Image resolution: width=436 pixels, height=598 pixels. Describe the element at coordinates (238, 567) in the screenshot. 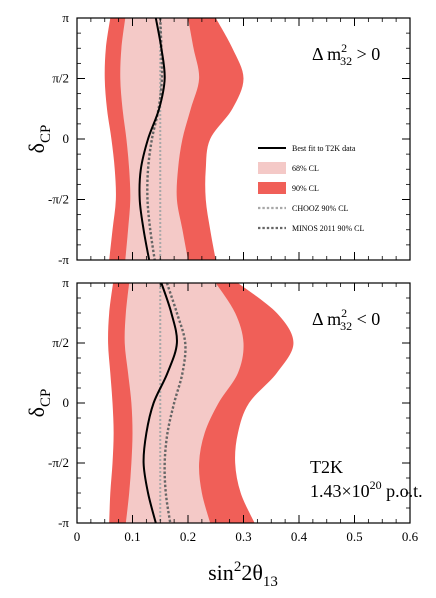

I see `x-title-sup: 2` at that location.